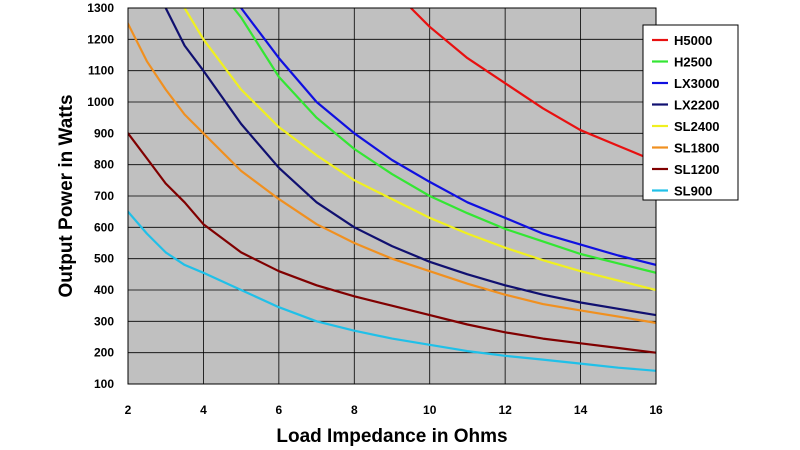 This screenshot has width=800, height=450. I want to click on x-tick-label: 2, so click(128, 410).